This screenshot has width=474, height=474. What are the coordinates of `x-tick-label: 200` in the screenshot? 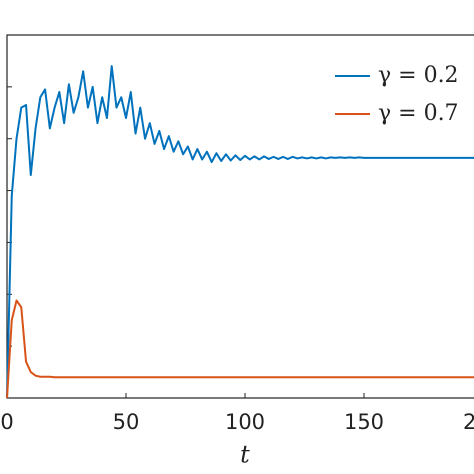 It's located at (468, 422).